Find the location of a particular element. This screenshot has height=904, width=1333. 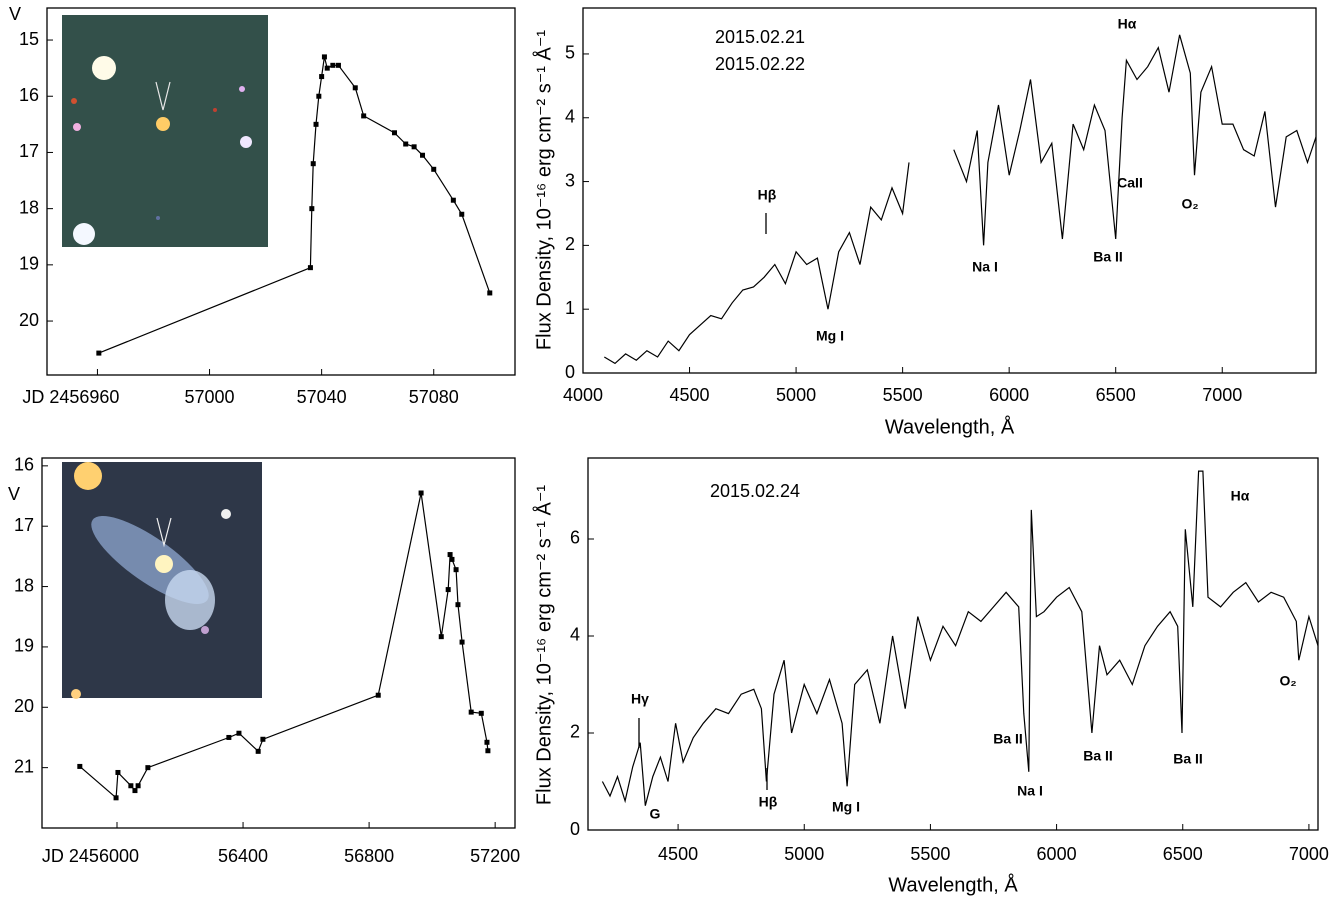

x-tick-label: 56800 is located at coordinates (369, 856).